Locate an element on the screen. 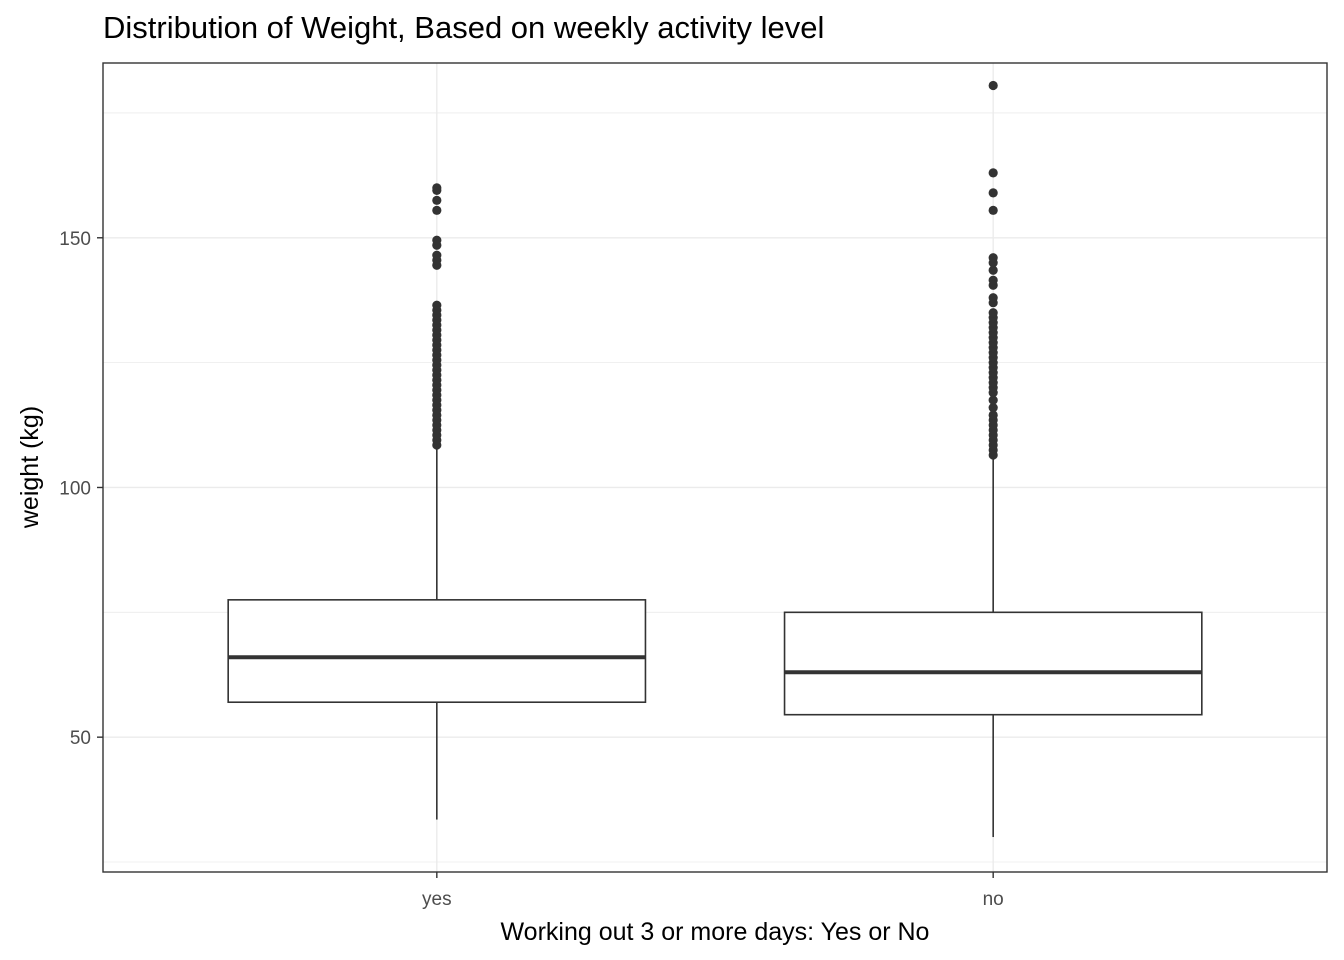 This screenshot has height=960, width=1344. x-tick-label-no: no is located at coordinates (993, 899).